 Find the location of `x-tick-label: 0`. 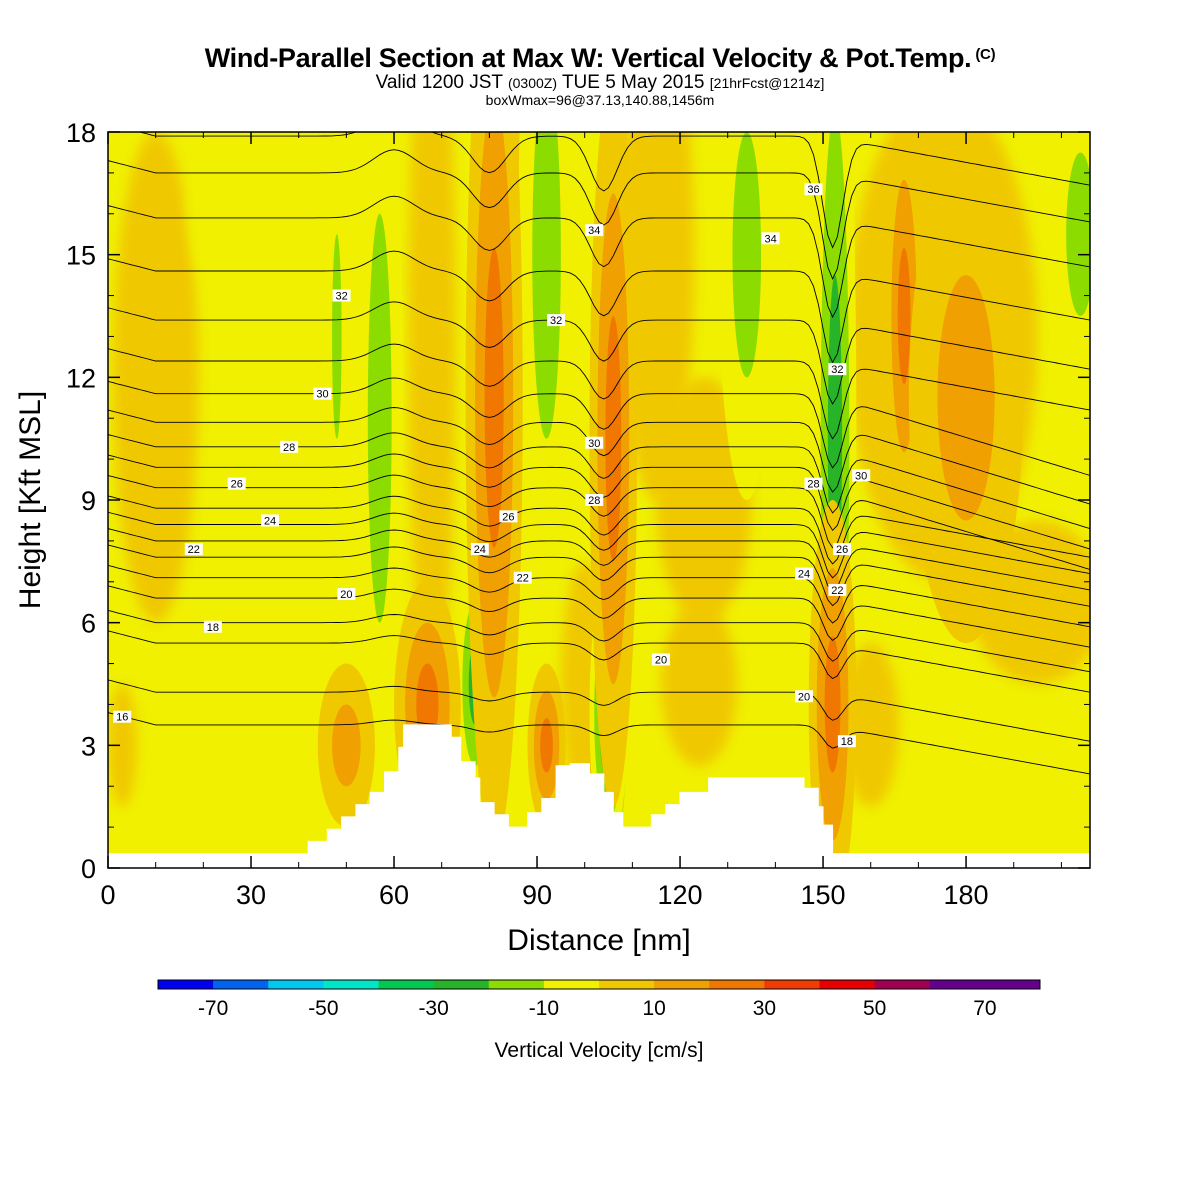

x-tick-label: 0 is located at coordinates (107, 895).